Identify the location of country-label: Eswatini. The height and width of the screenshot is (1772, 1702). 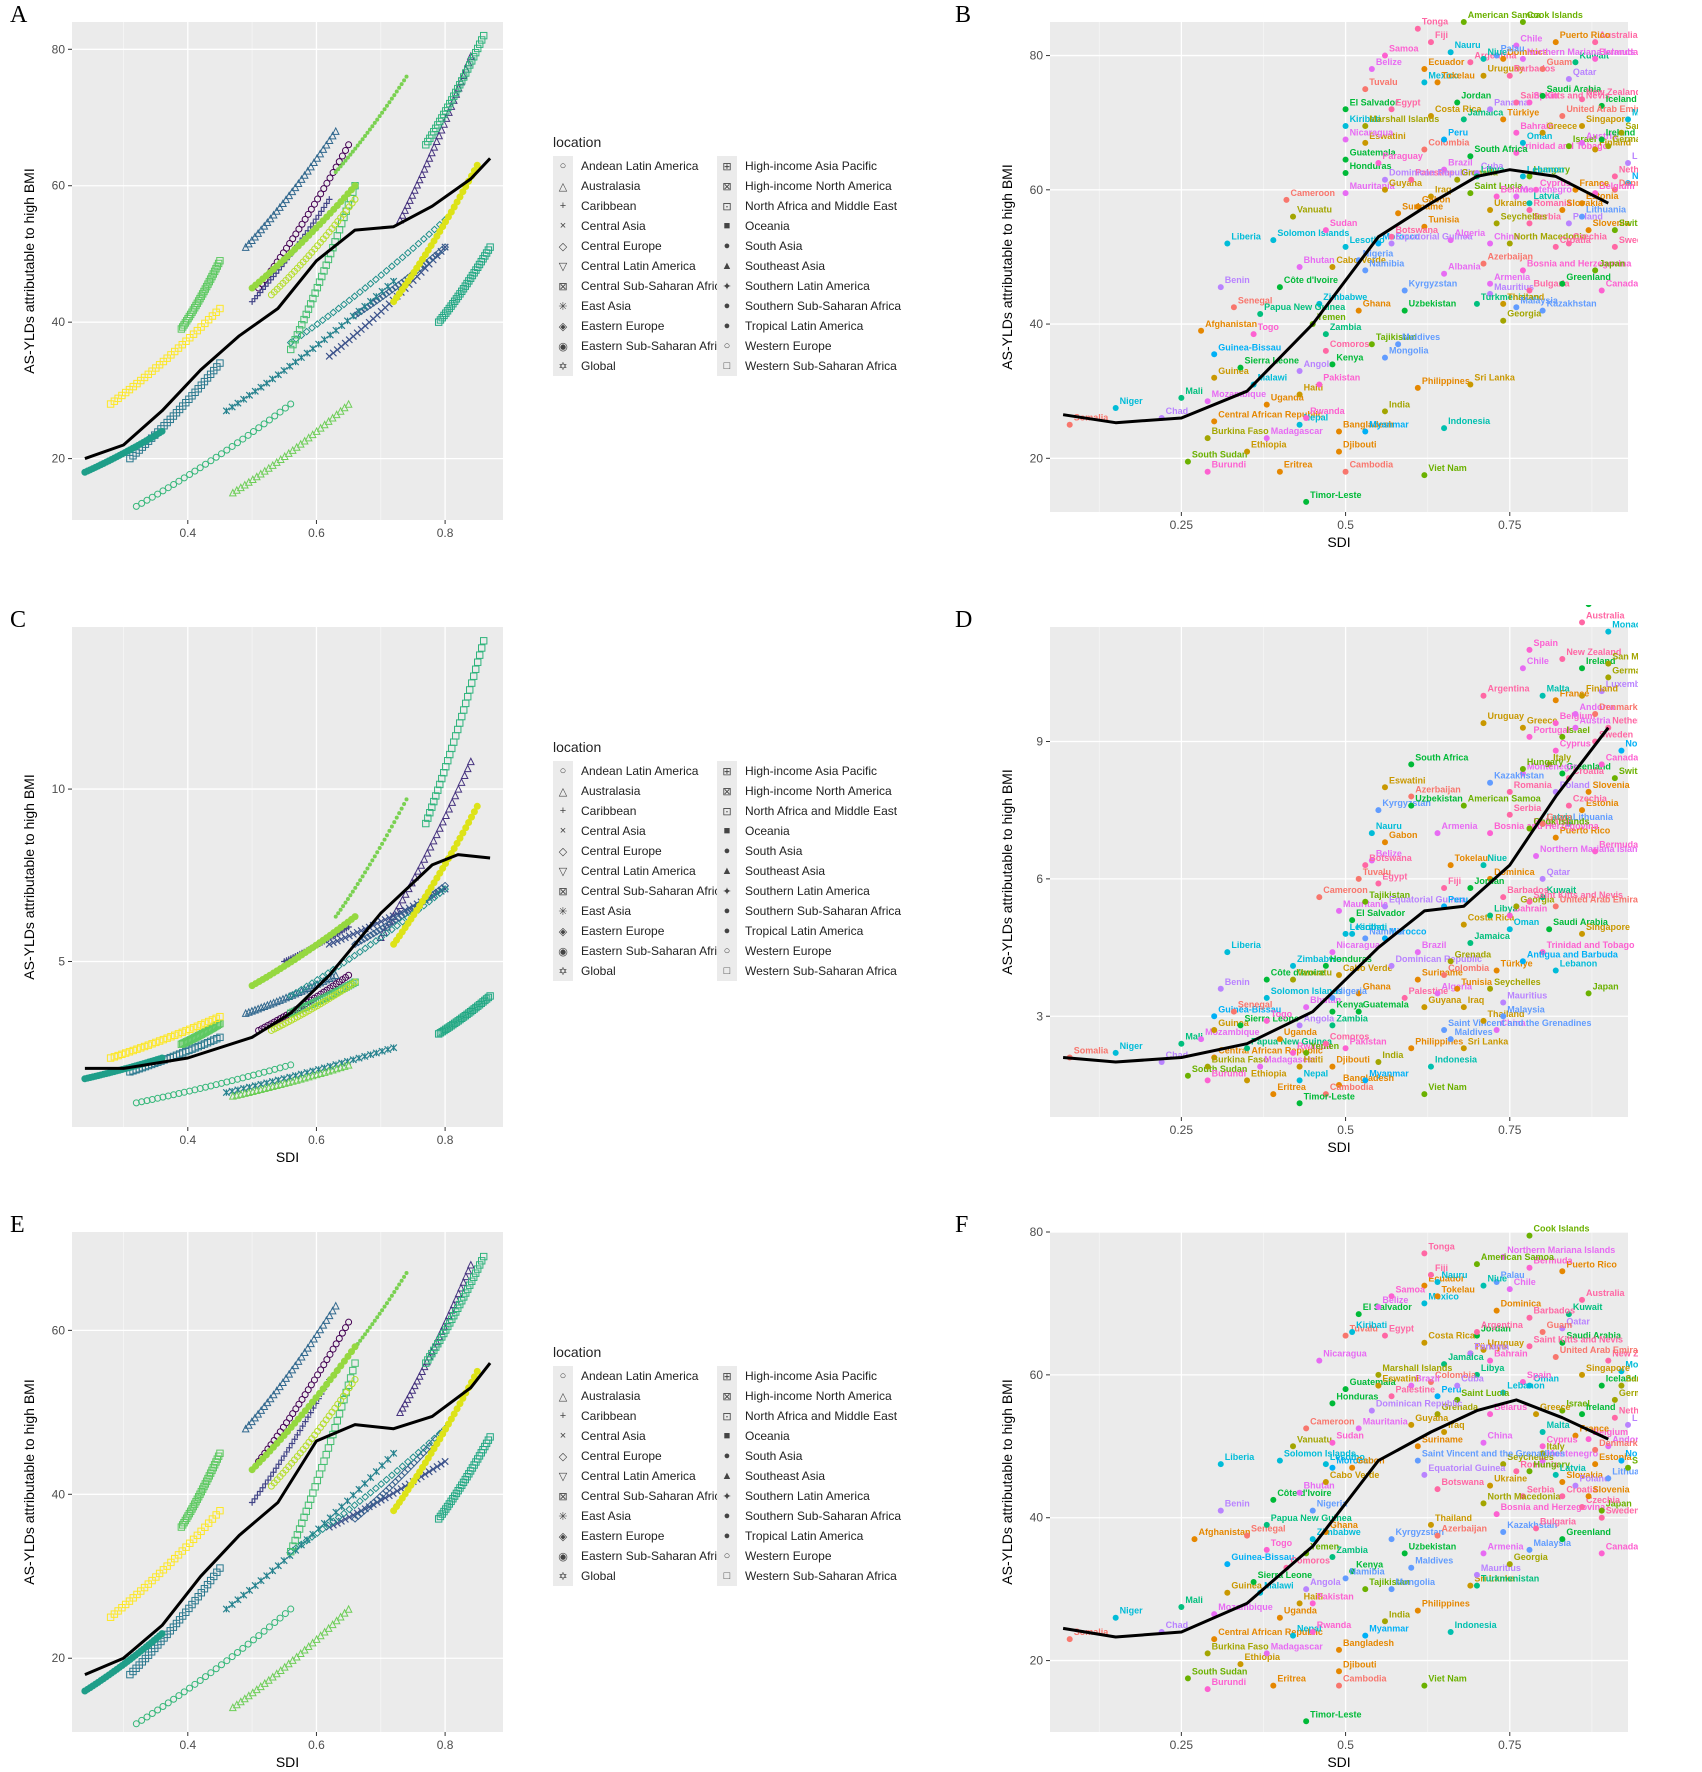
(1407, 780).